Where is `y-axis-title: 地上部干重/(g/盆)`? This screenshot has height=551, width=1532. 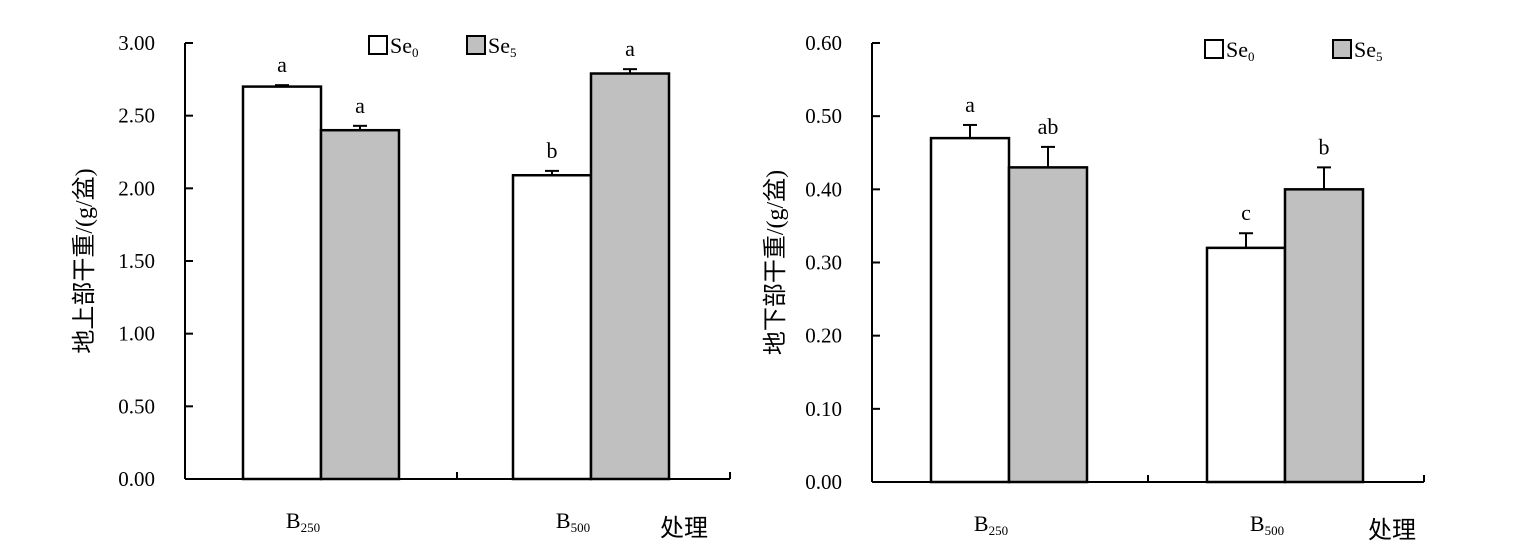 y-axis-title: 地上部干重/(g/盆) is located at coordinates (84, 260).